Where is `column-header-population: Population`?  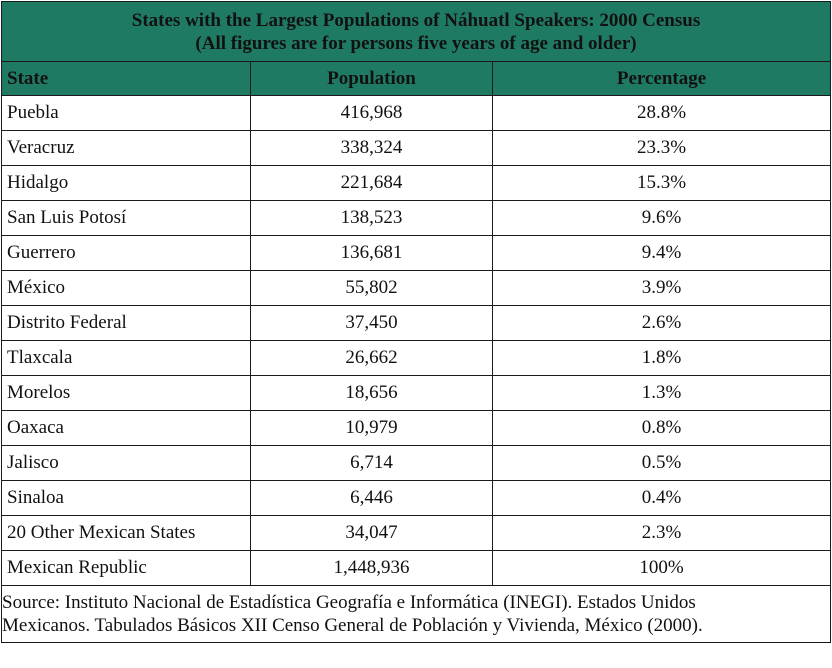
column-header-population: Population is located at coordinates (371, 78).